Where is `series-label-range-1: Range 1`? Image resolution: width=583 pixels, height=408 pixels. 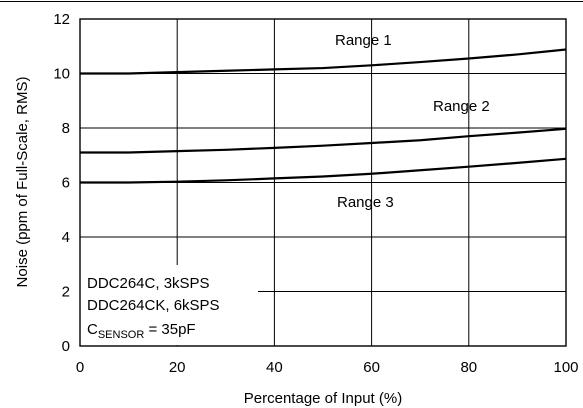
series-label-range-1: Range 1 is located at coordinates (363, 40).